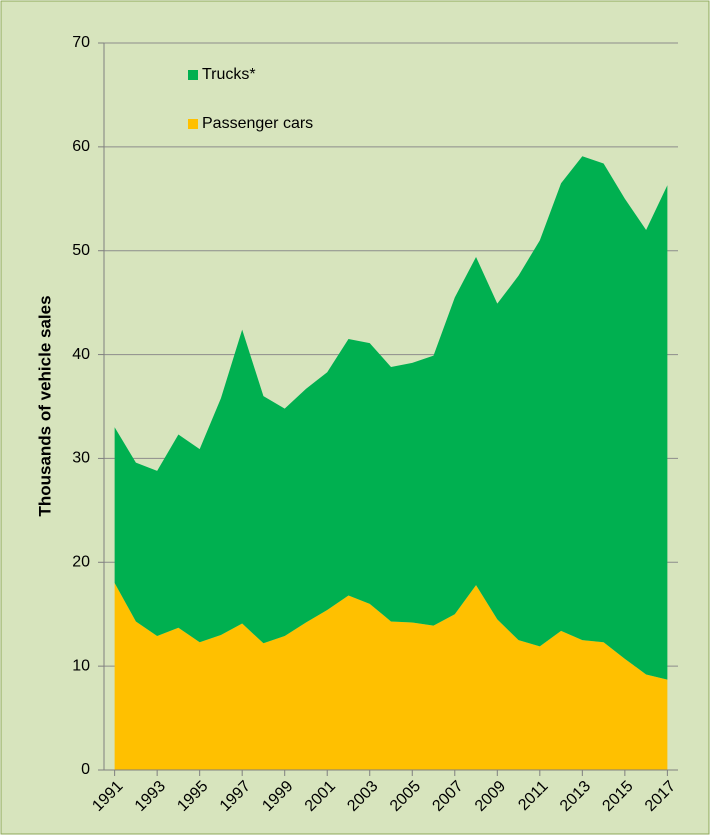 Image resolution: width=710 pixels, height=835 pixels. What do you see at coordinates (85, 769) in the screenshot?
I see `y-tick-label: 0` at bounding box center [85, 769].